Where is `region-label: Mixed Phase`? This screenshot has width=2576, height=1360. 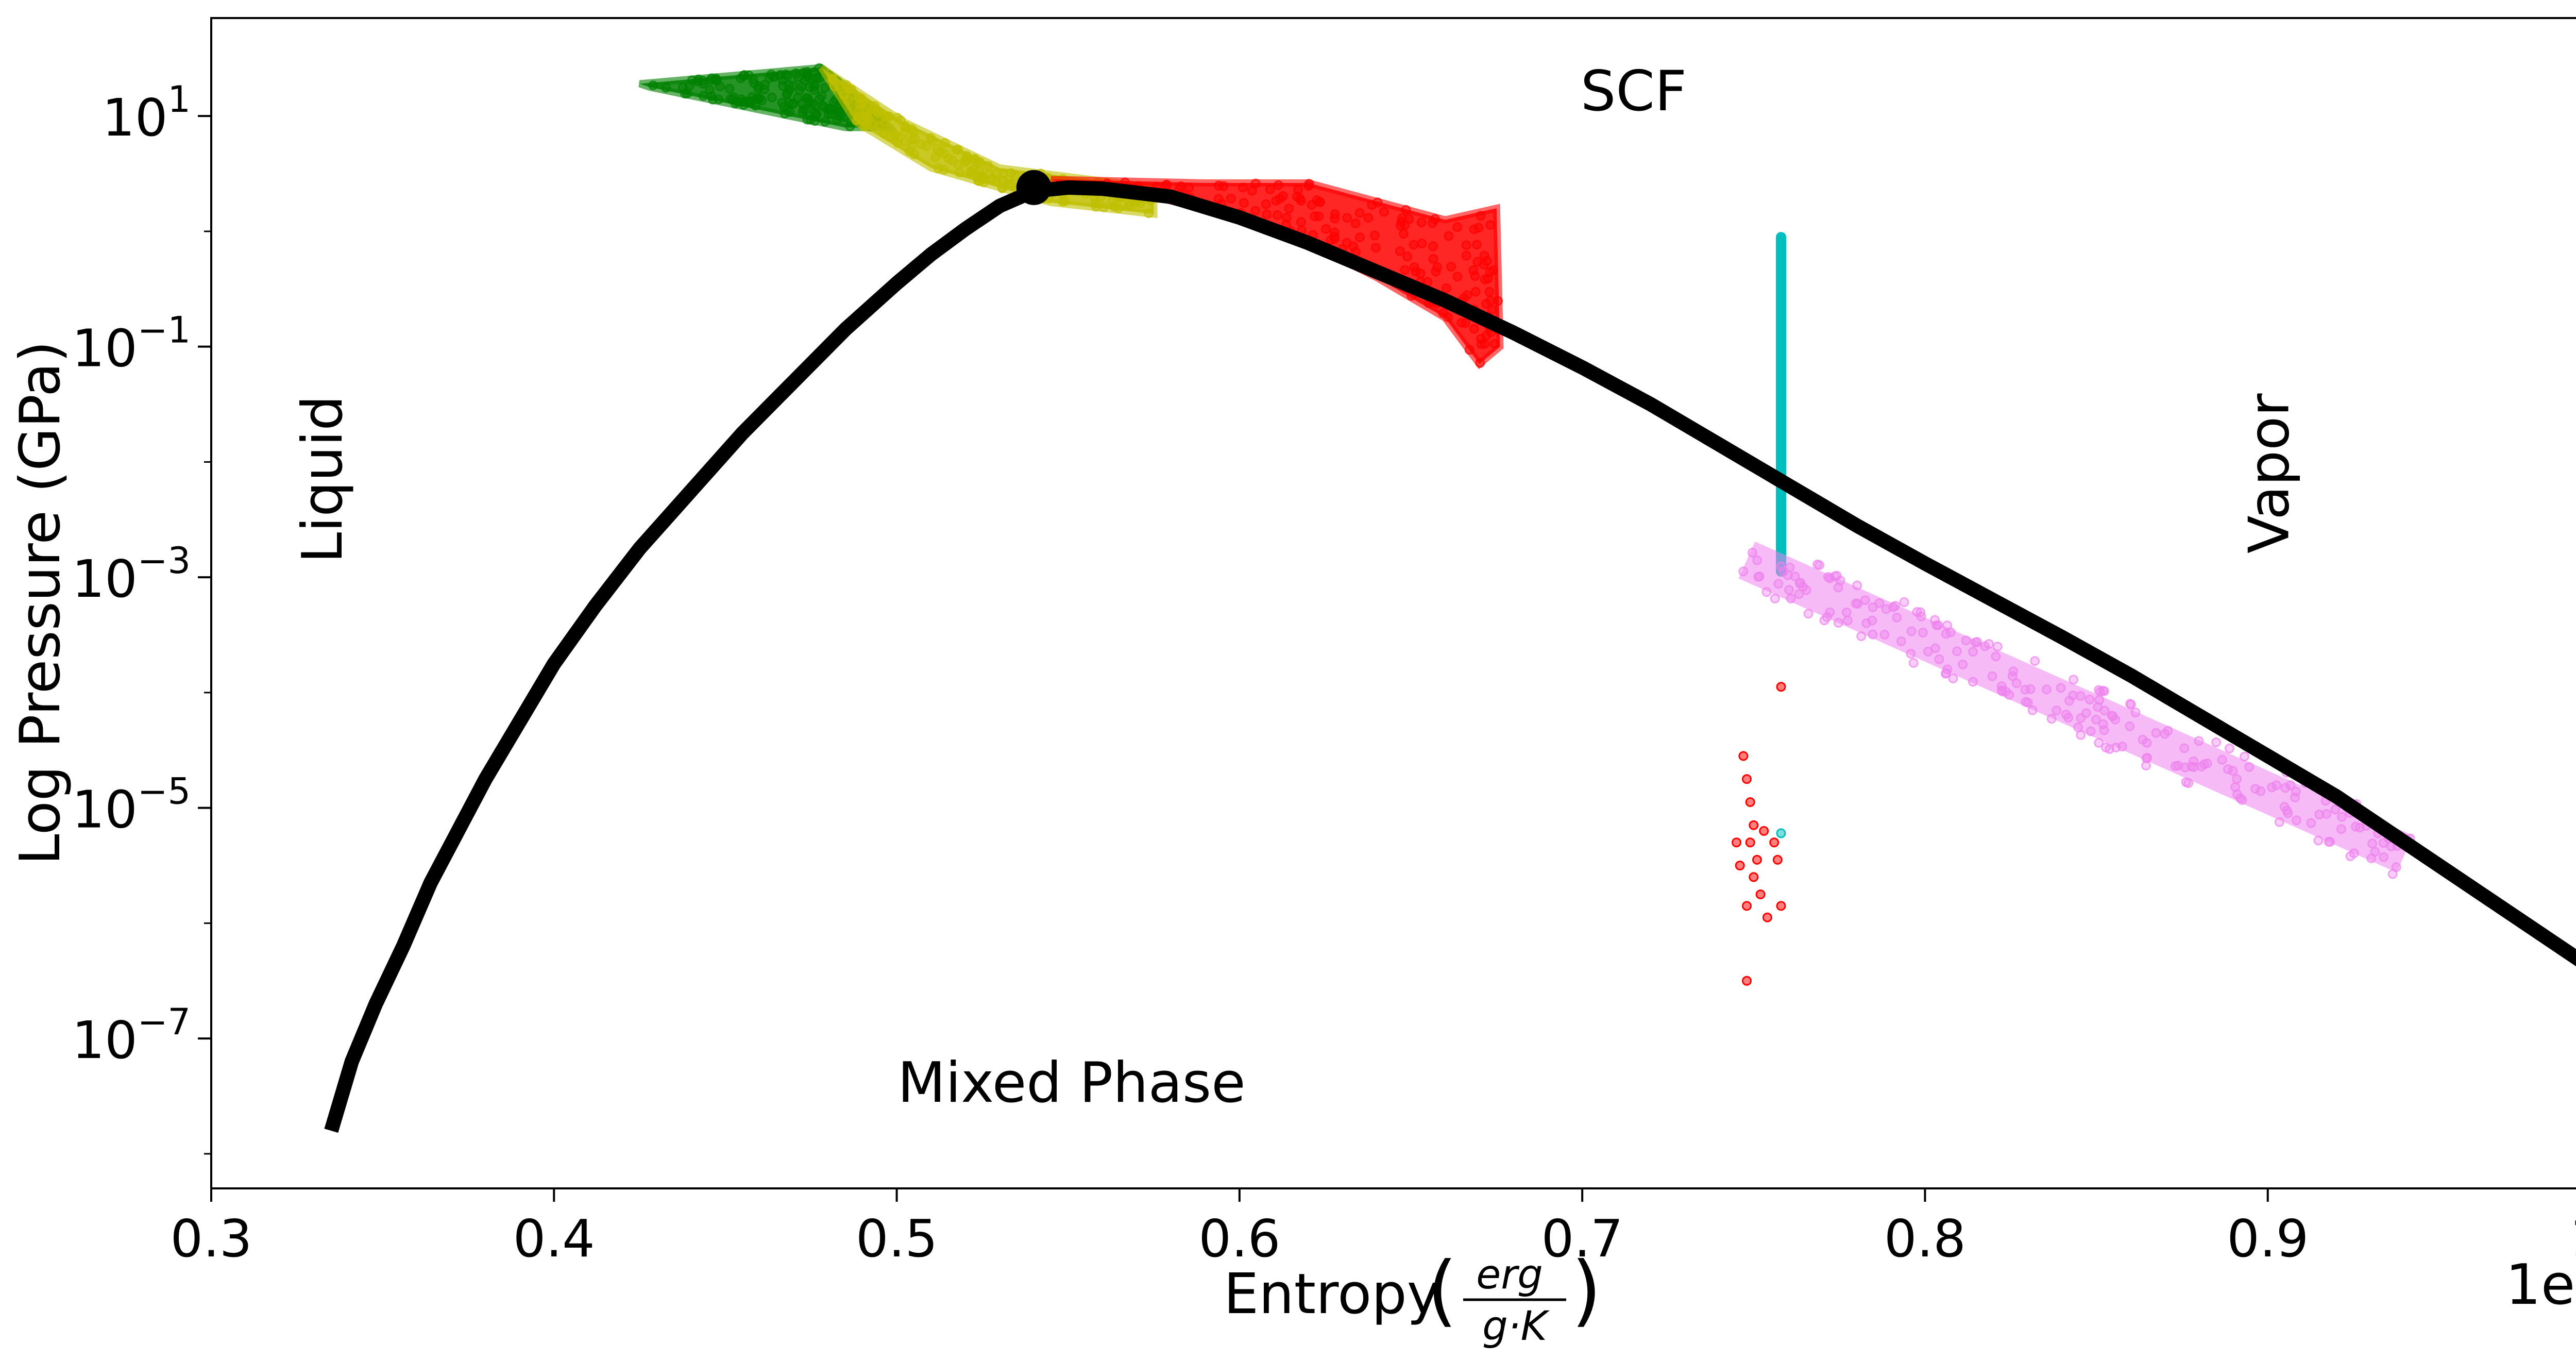 region-label: Mixed Phase is located at coordinates (1071, 1083).